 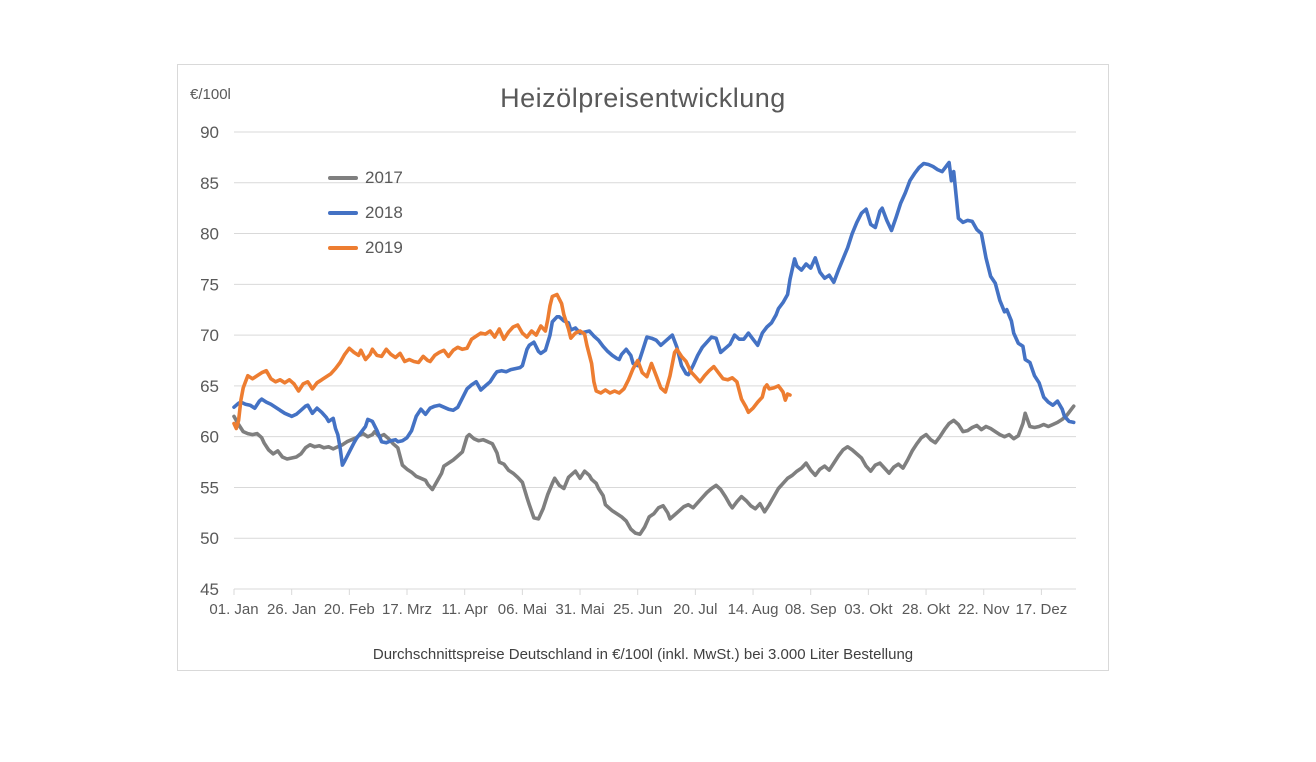 I want to click on x-tick-label: 25. Jun, so click(x=637, y=609).